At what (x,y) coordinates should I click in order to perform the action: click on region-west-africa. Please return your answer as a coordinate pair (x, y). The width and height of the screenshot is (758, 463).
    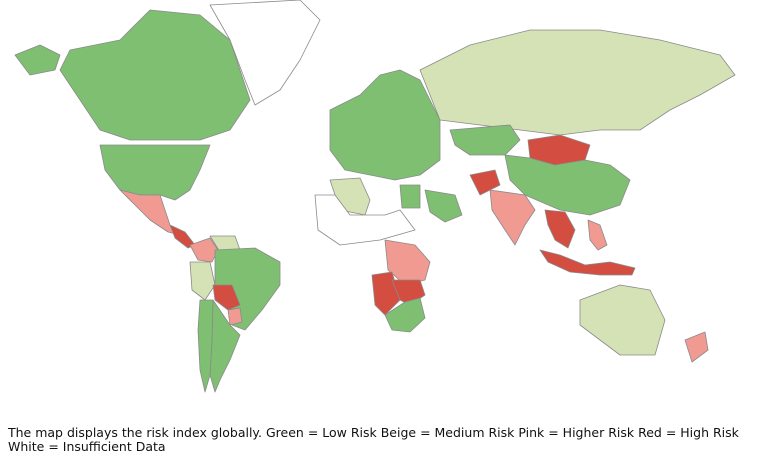
    Looking at the image, I should click on (365, 220).